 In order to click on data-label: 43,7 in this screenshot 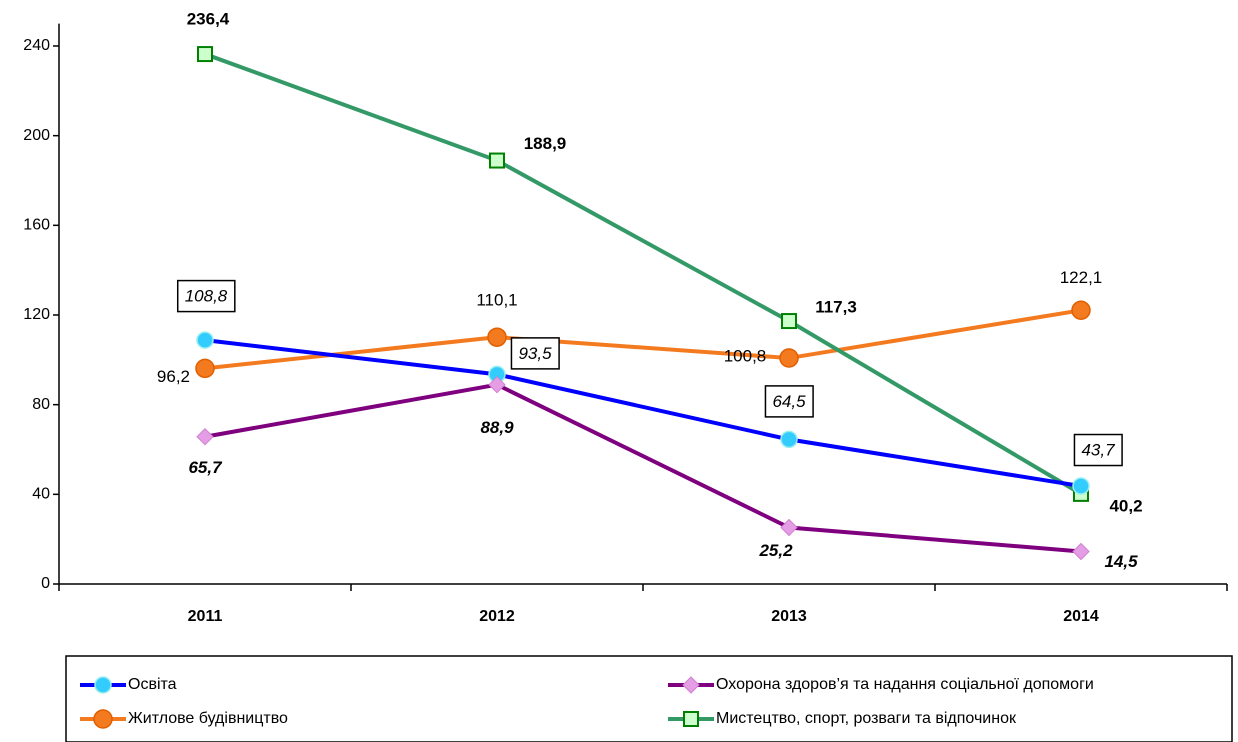, I will do `click(1098, 450)`.